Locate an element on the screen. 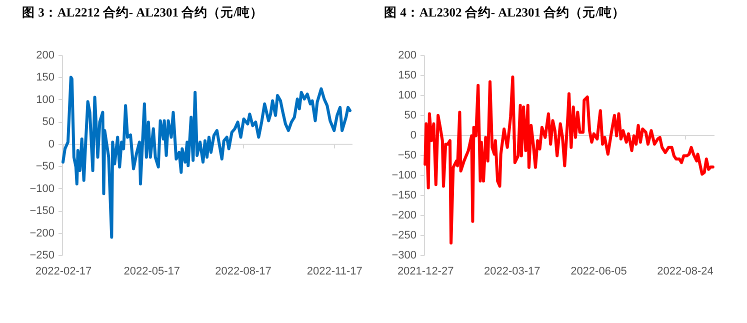 This screenshot has width=747, height=323. chart-title: 图 4：AL2302 合约- AL2301 合约（元/吨） is located at coordinates (505, 12).